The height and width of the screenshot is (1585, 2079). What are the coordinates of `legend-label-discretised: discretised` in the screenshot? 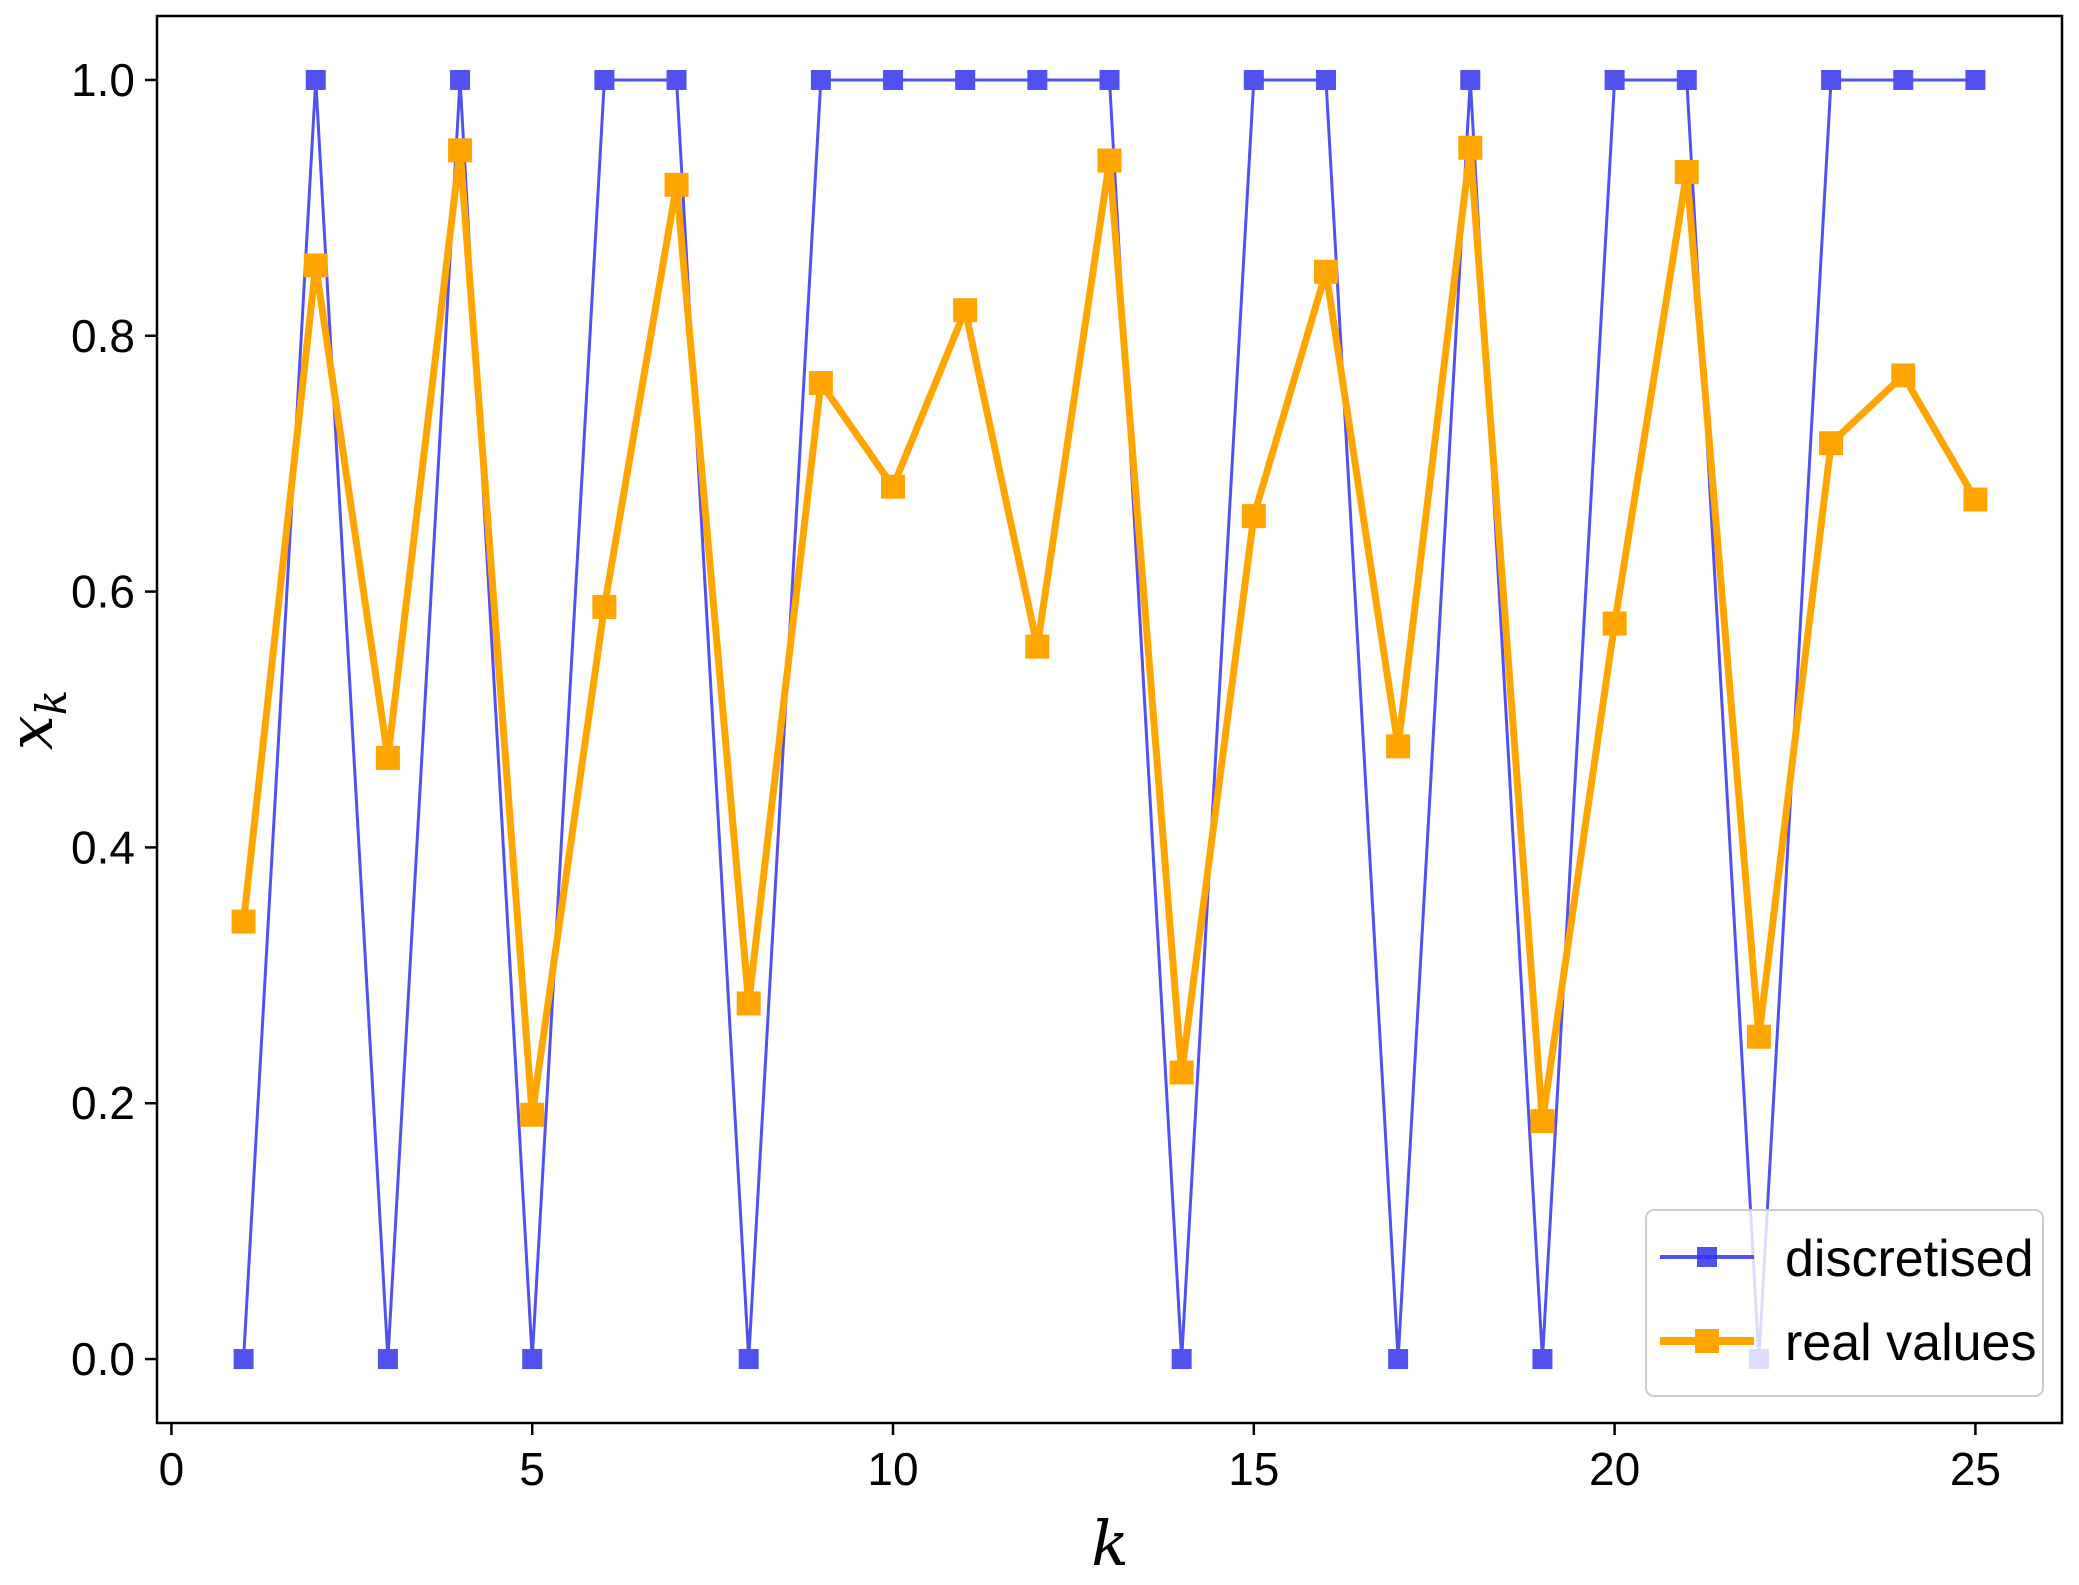 It's located at (1909, 1259).